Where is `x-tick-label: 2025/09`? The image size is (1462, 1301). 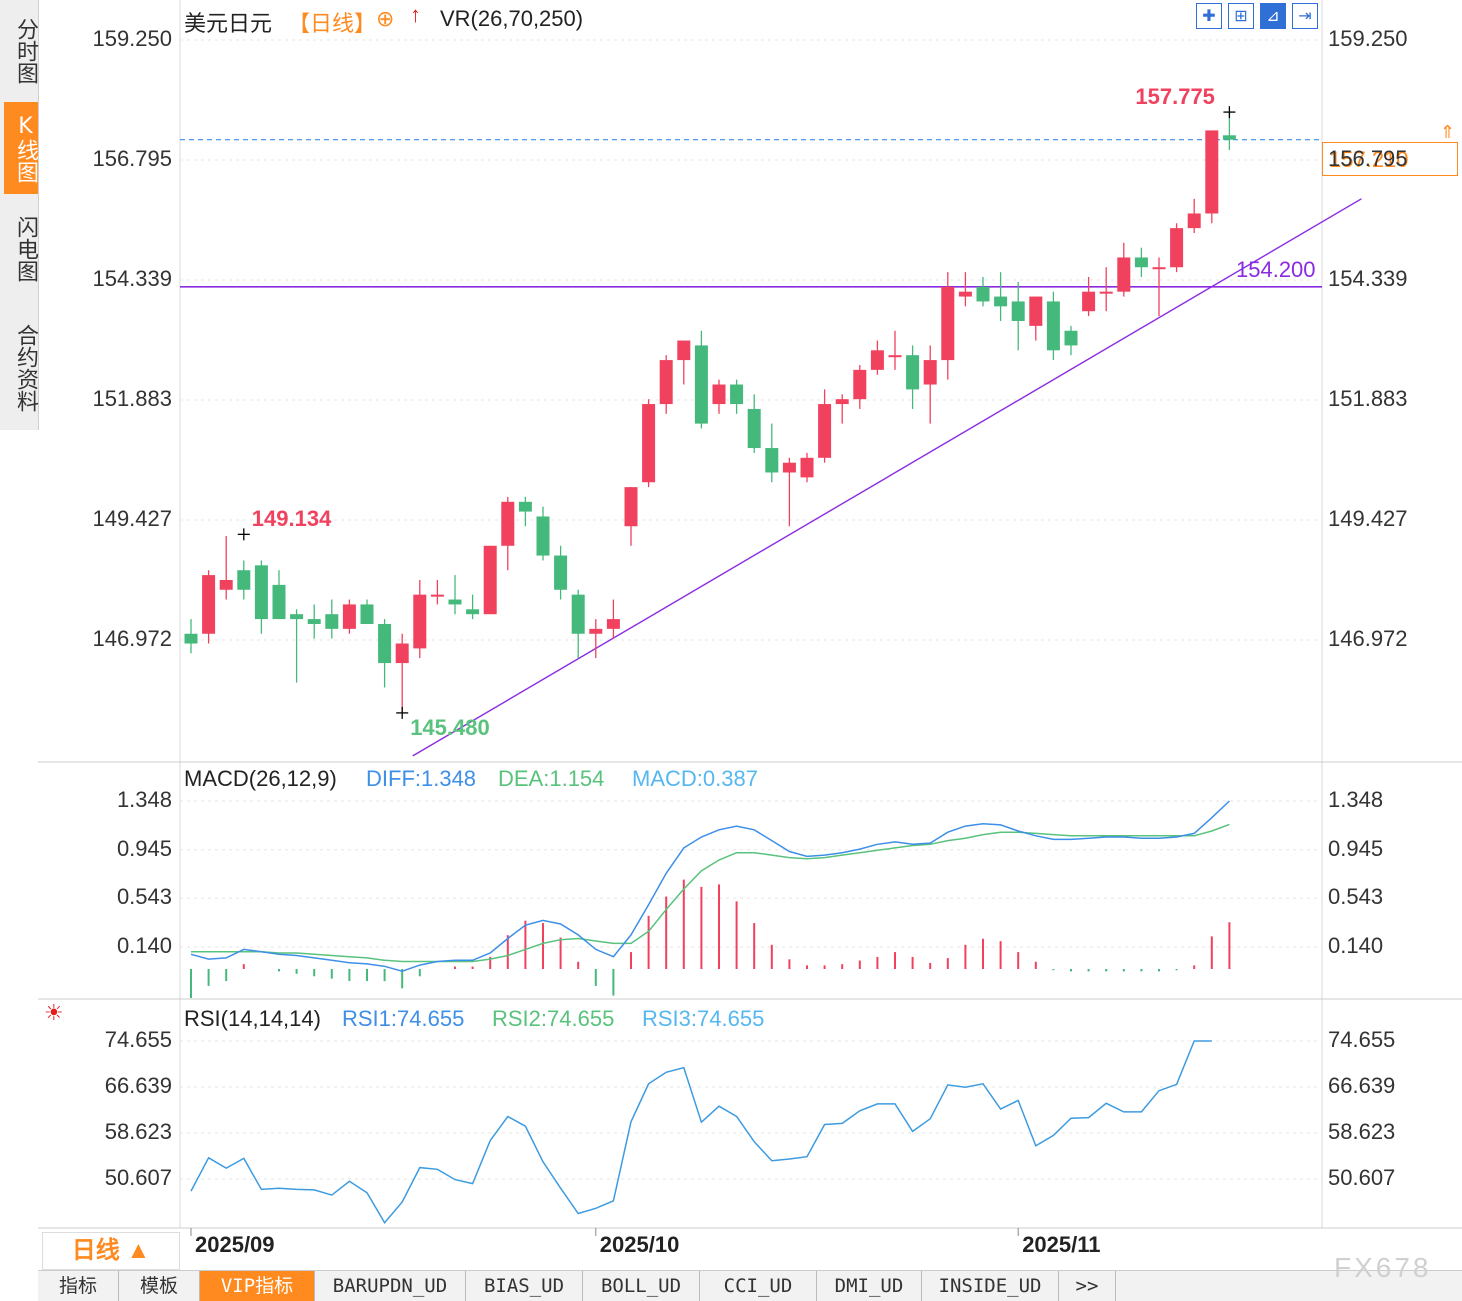
x-tick-label: 2025/09 is located at coordinates (235, 1244).